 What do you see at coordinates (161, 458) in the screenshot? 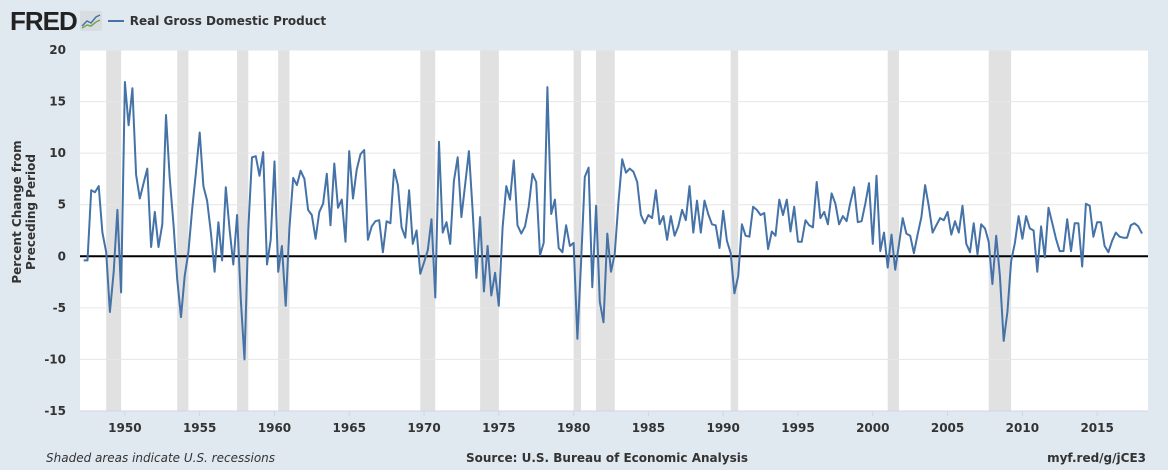
I see `recession-note: Shaded areas indicate U.S. recessions` at bounding box center [161, 458].